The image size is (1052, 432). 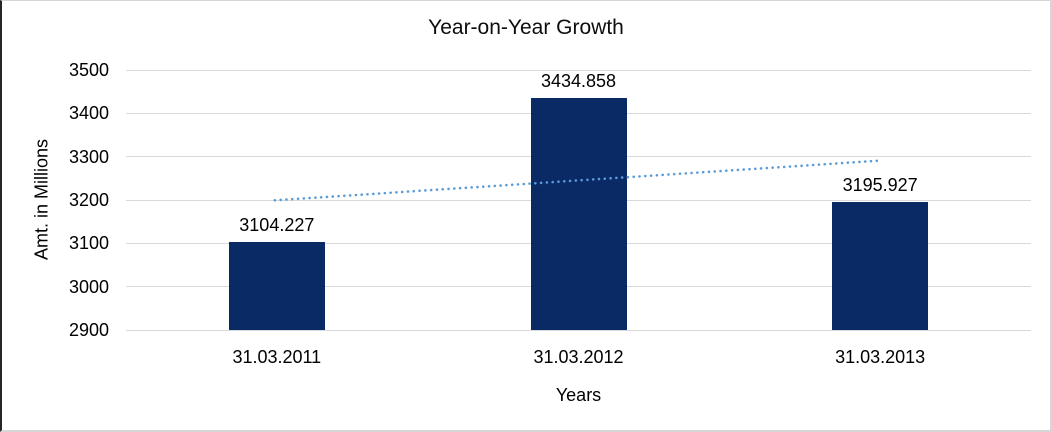 I want to click on bar-value-label: 3104.227, so click(x=277, y=224).